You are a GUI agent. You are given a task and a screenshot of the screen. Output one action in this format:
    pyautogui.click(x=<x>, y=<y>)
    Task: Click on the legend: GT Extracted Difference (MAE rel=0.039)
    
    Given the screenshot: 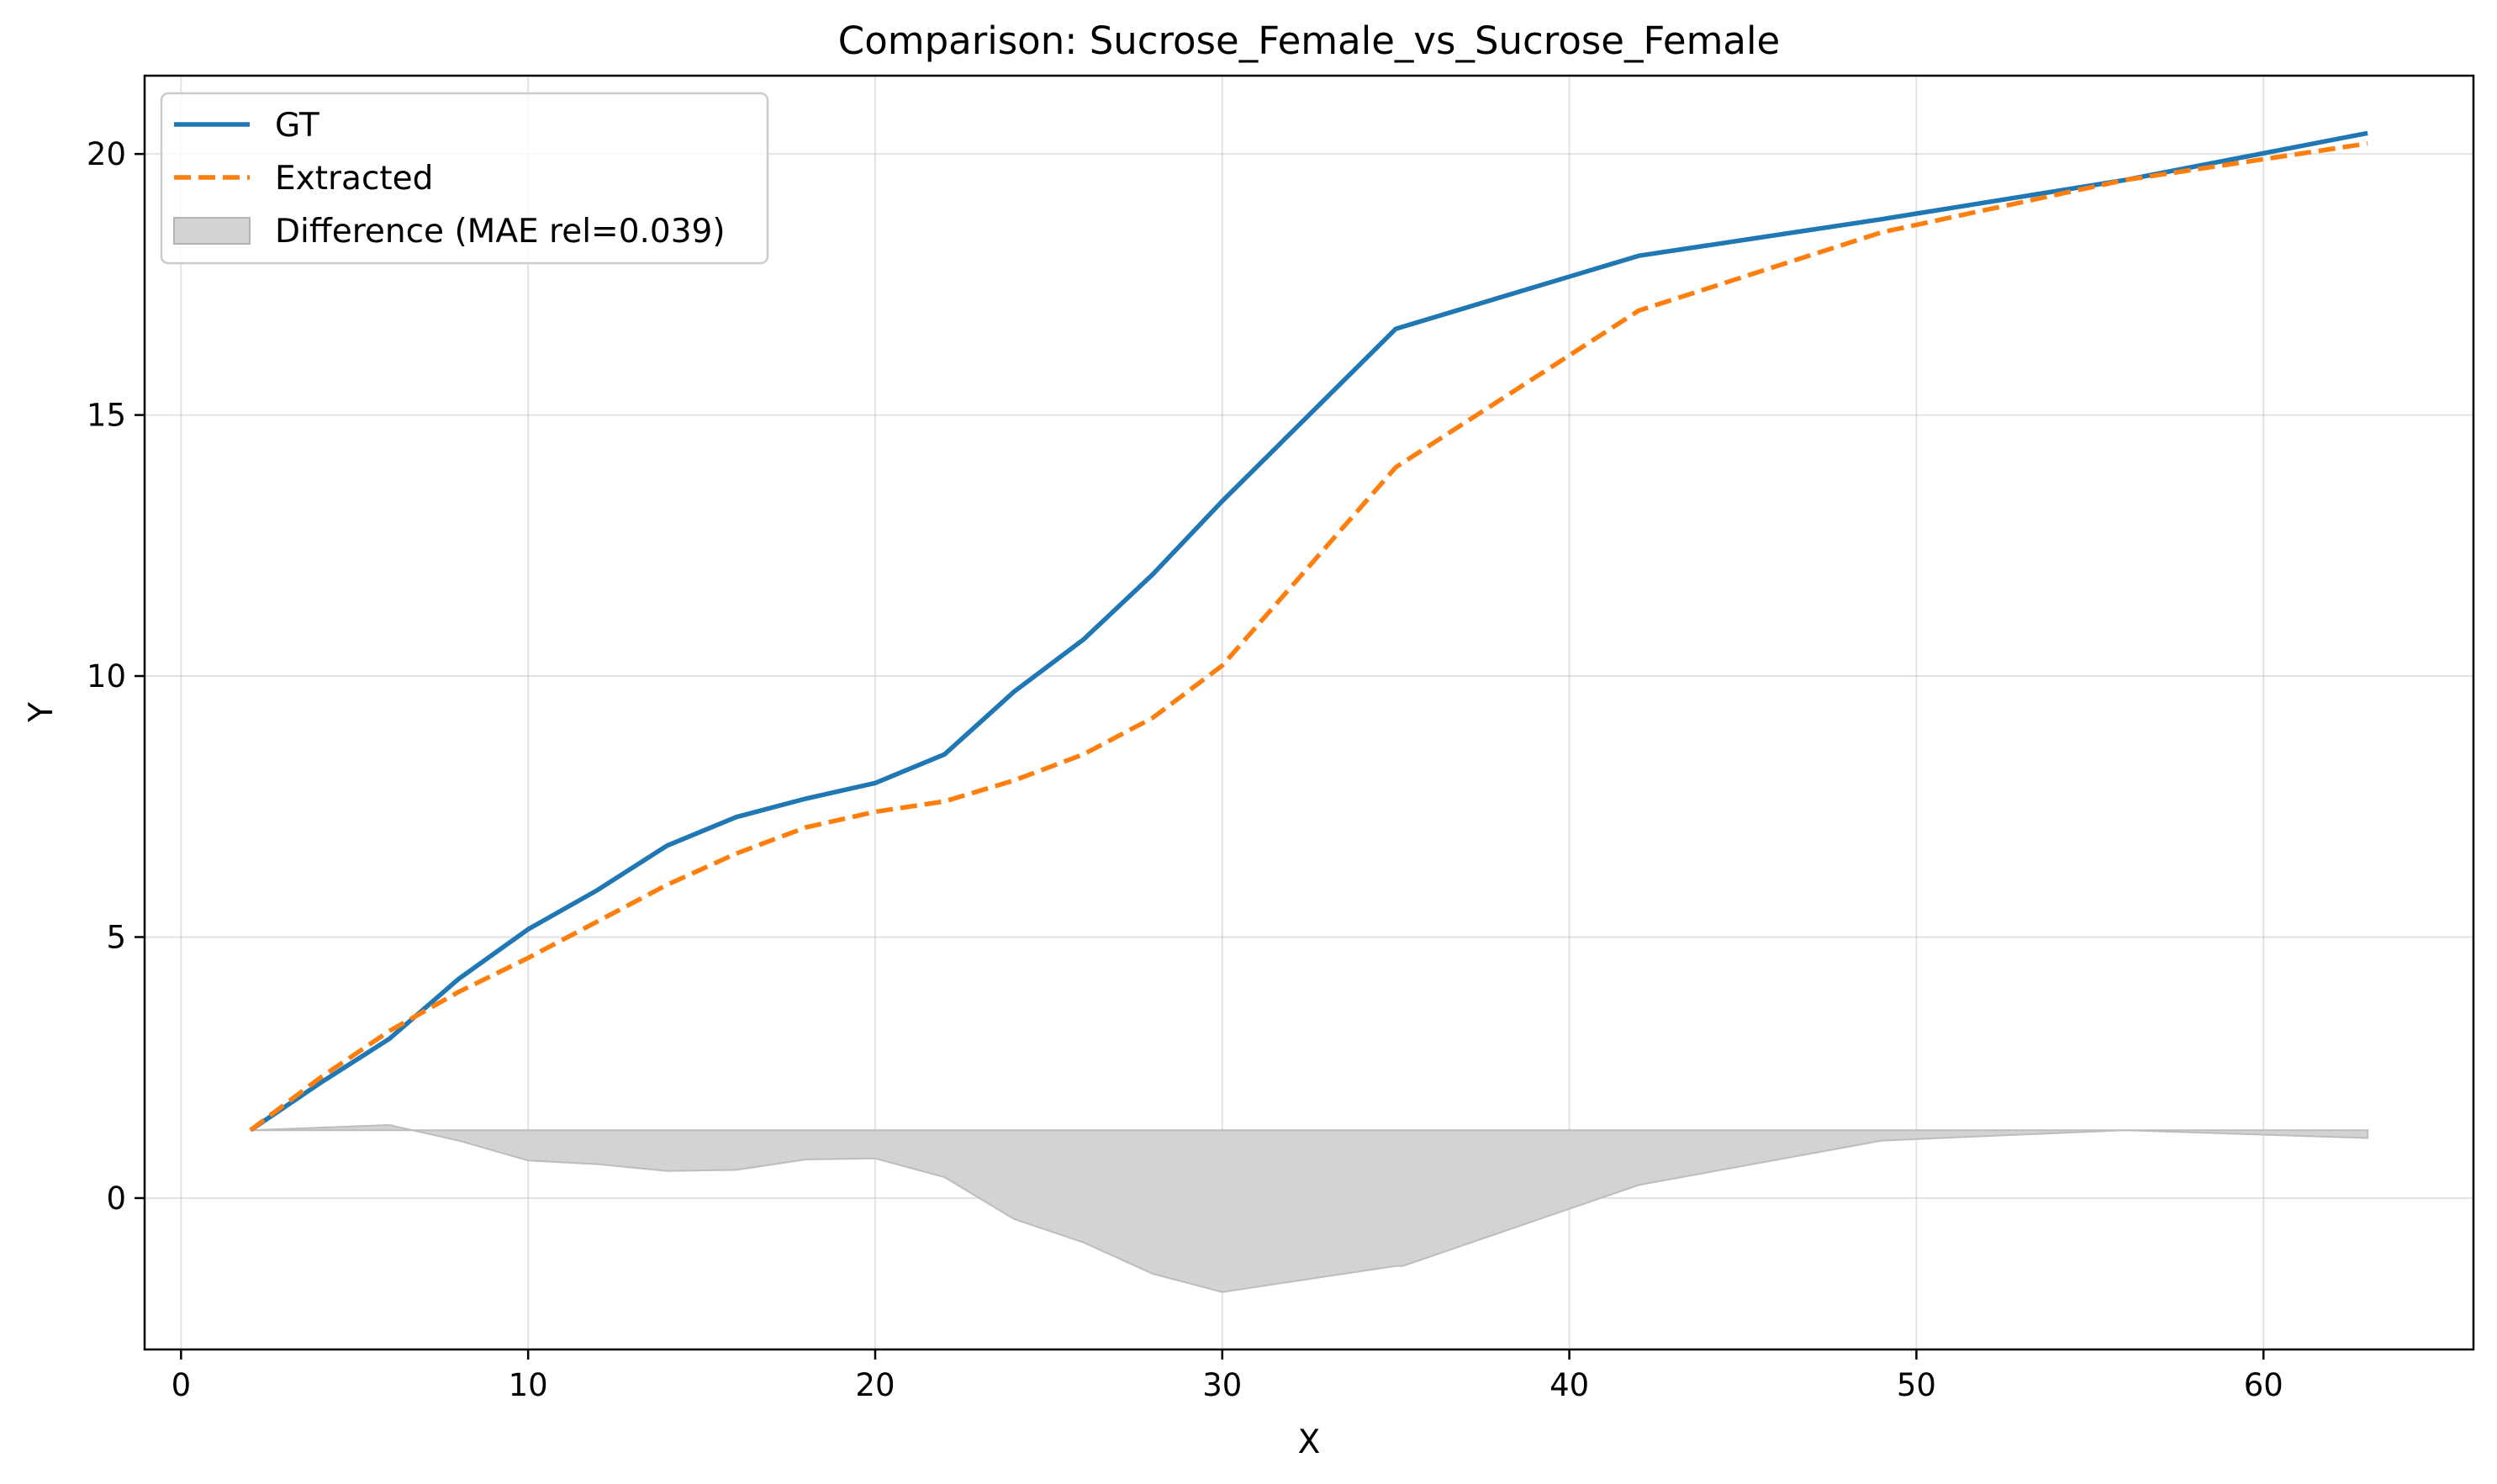 What is the action you would take?
    pyautogui.click(x=464, y=178)
    